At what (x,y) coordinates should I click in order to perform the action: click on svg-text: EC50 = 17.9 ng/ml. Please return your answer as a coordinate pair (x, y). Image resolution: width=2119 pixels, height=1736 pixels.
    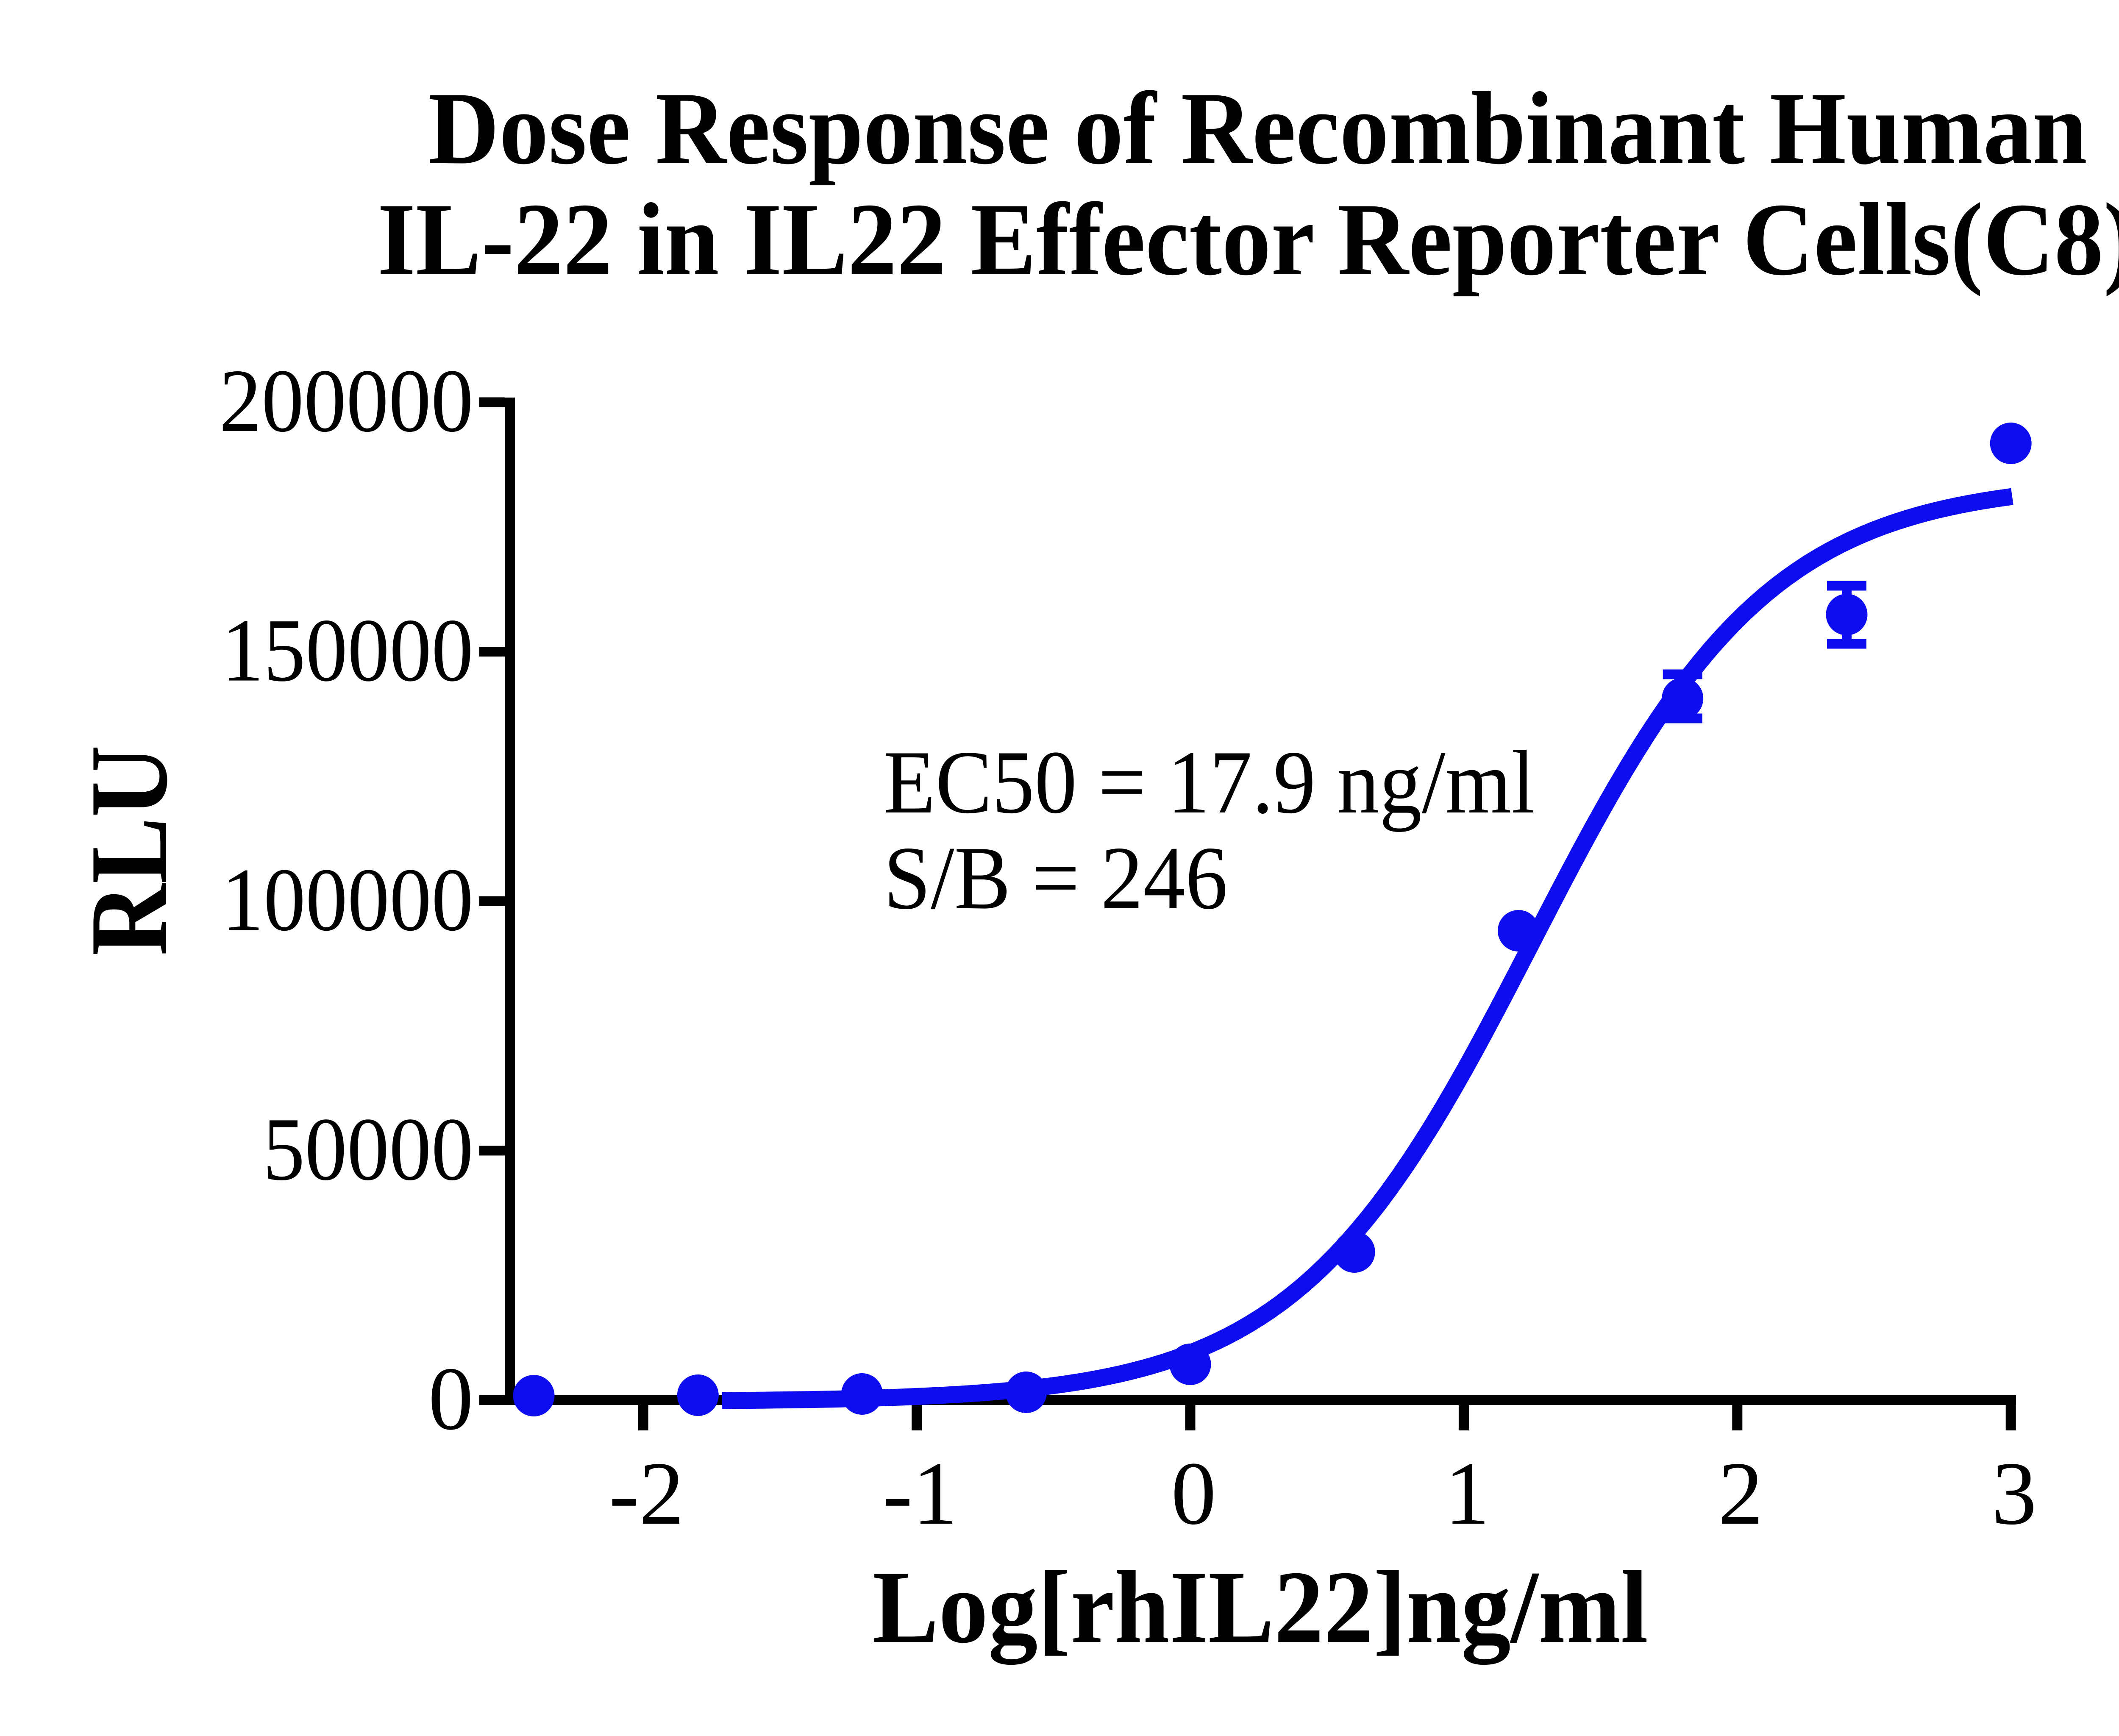
    Looking at the image, I should click on (1210, 782).